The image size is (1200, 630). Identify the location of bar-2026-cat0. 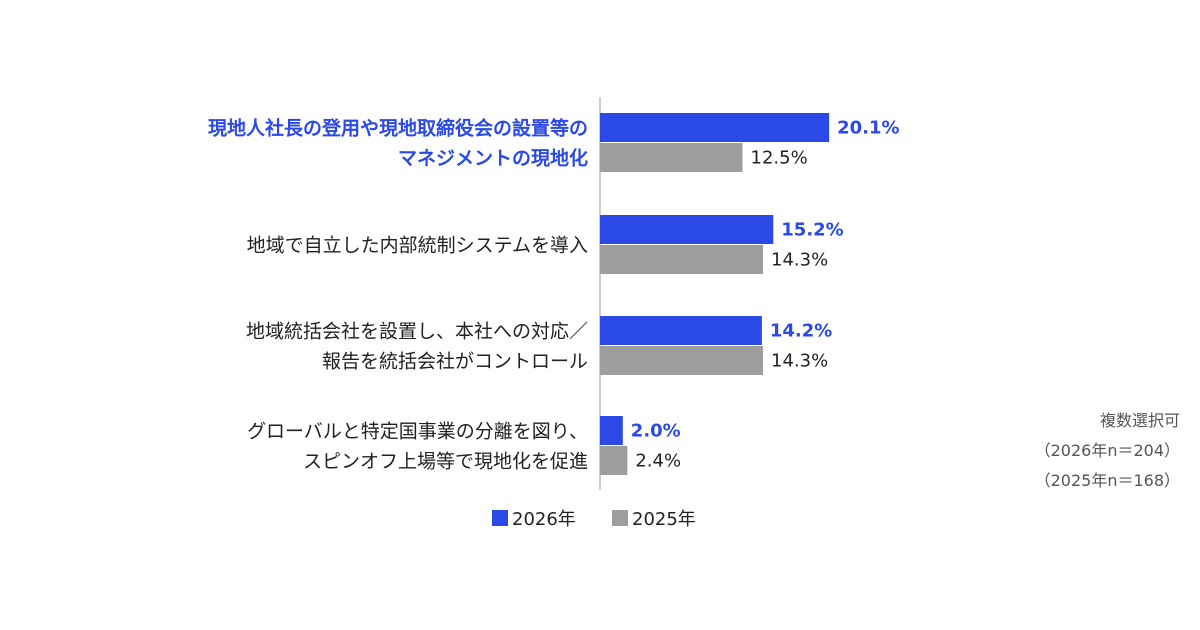
(715, 127).